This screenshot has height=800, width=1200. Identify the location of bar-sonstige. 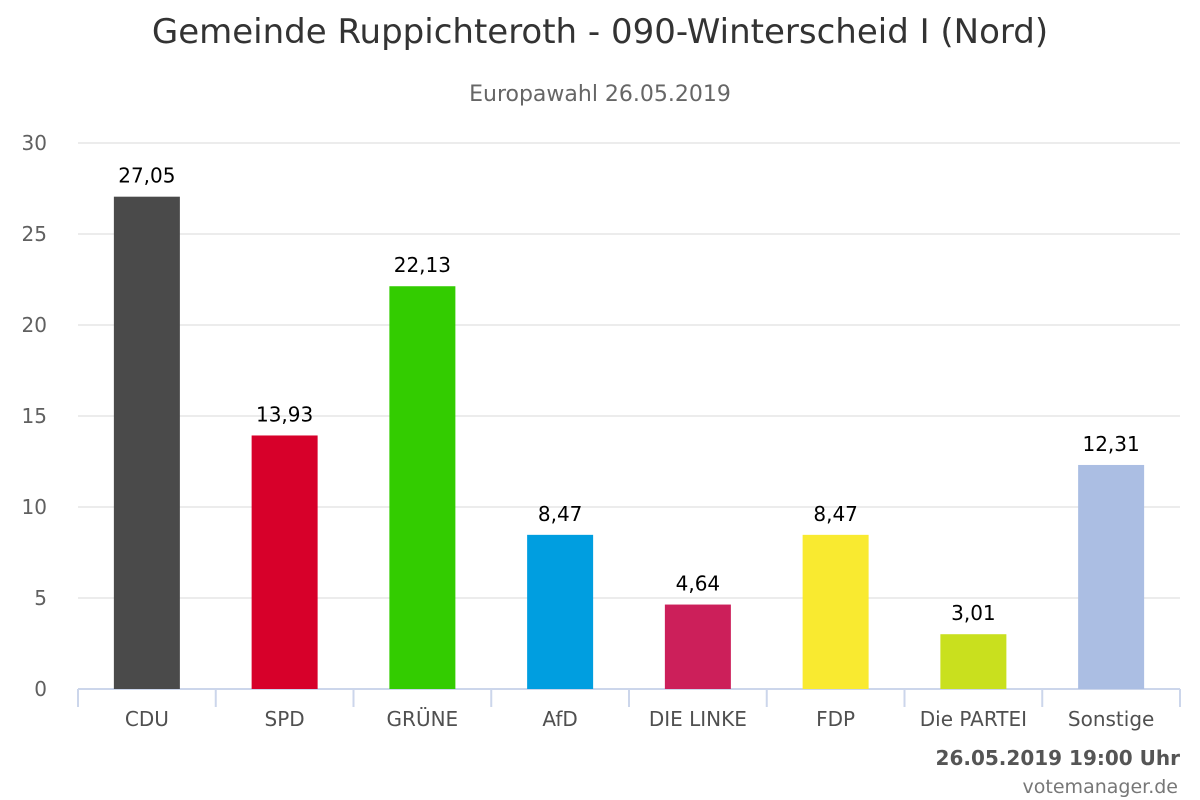
(1111, 576).